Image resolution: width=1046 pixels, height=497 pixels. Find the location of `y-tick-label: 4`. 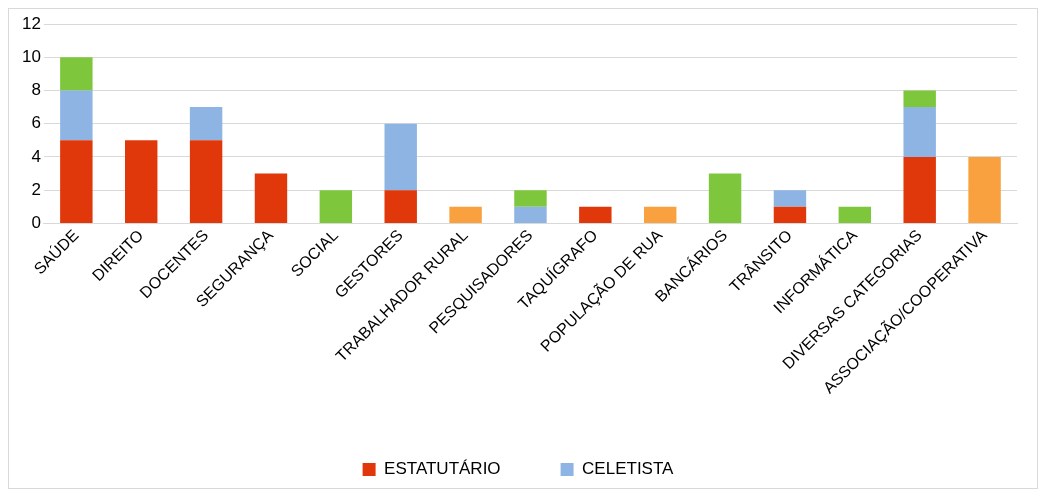

y-tick-label: 4 is located at coordinates (36, 156).